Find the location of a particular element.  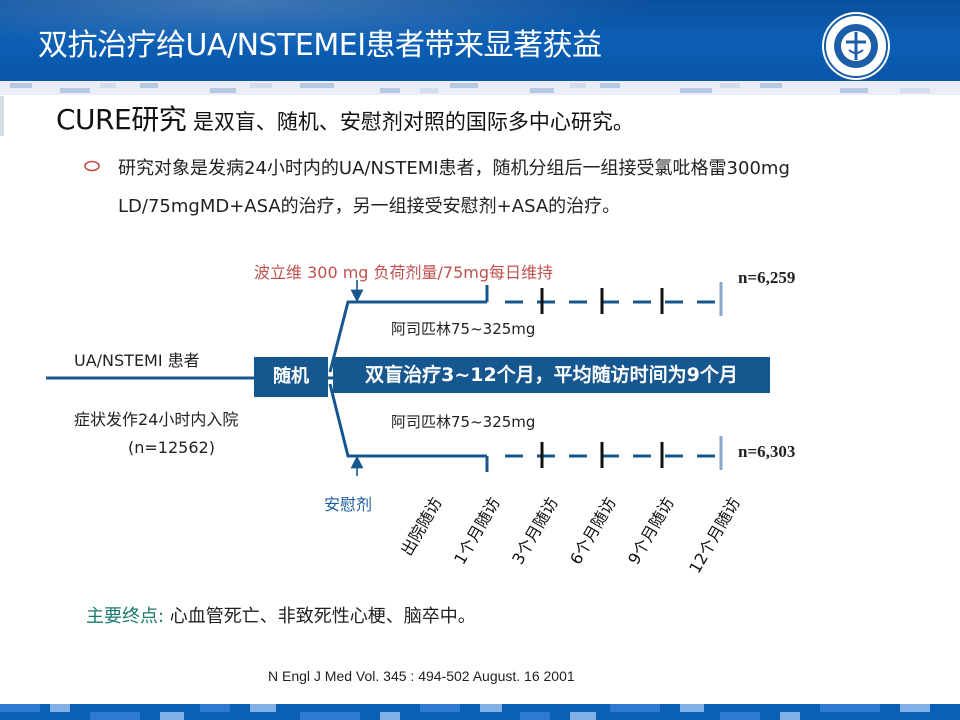

title-bar: 双抗治疗给UA/NSTEMEI患者带来显著获益 is located at coordinates (480, 39).